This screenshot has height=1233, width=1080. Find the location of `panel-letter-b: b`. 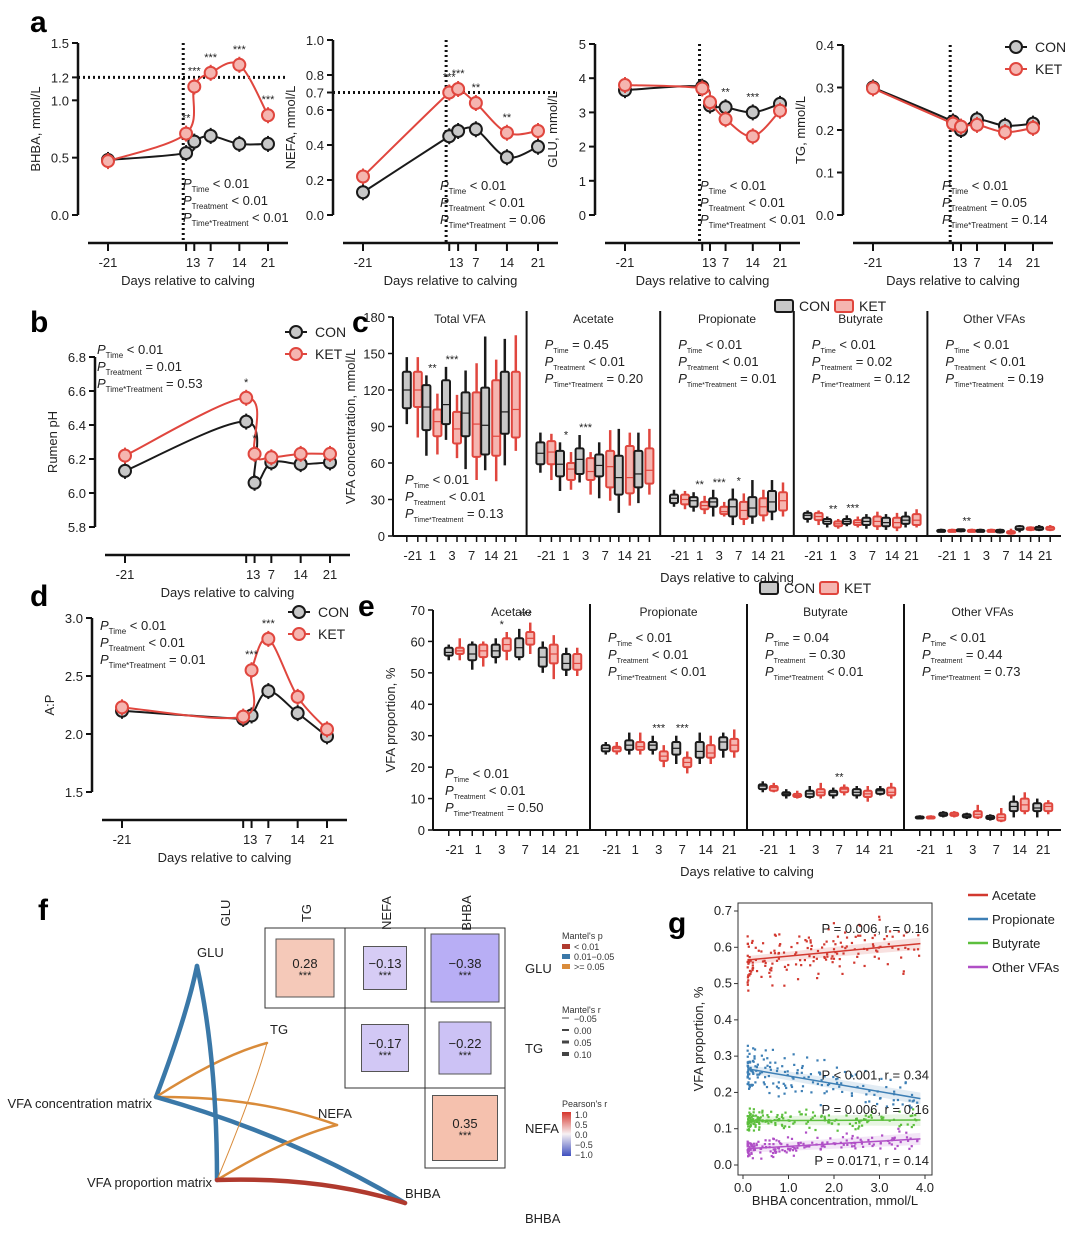

panel-letter-b: b is located at coordinates (39, 322).